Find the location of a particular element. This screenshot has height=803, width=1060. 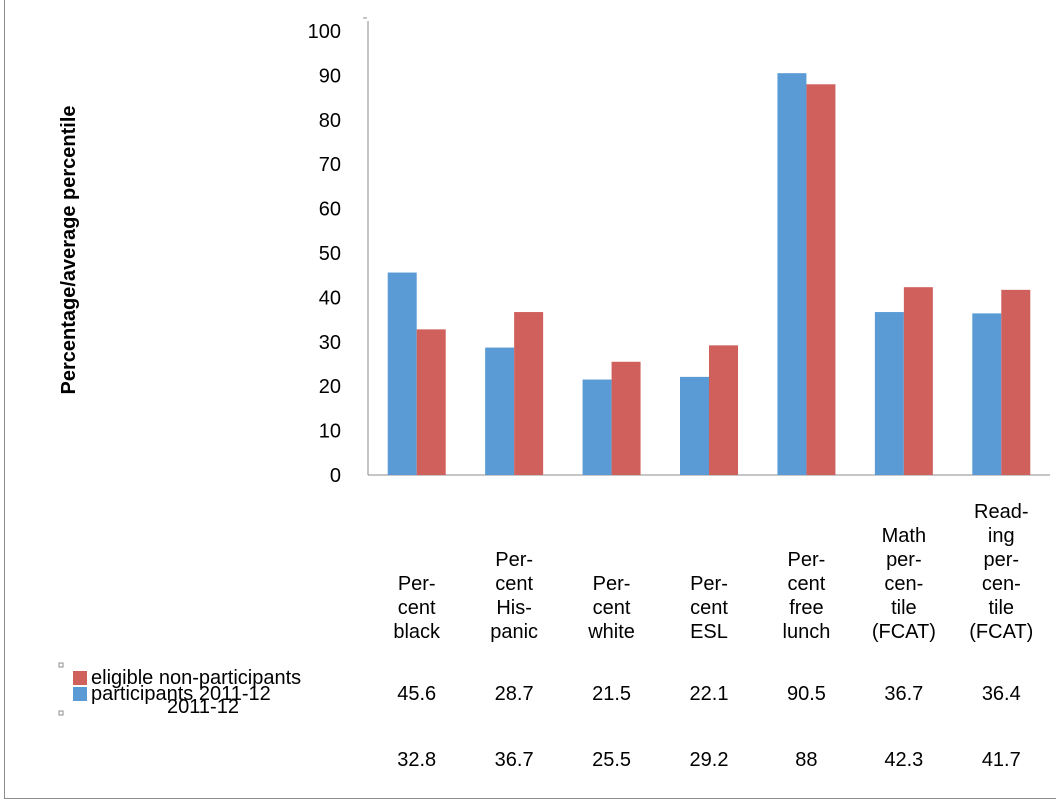

y-tick-label: 90 is located at coordinates (330, 76).